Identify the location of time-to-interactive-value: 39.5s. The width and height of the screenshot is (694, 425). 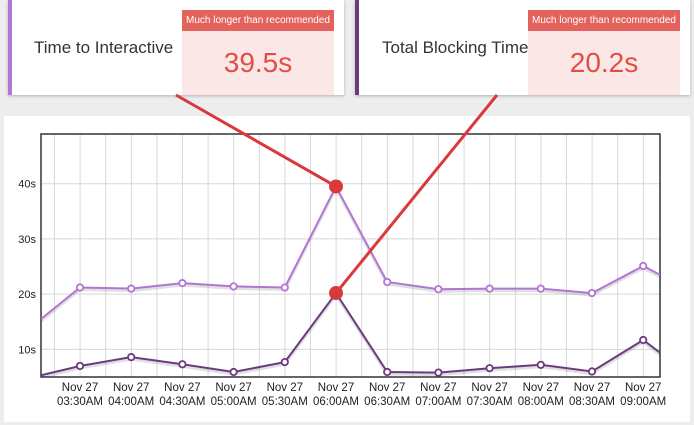
(258, 62).